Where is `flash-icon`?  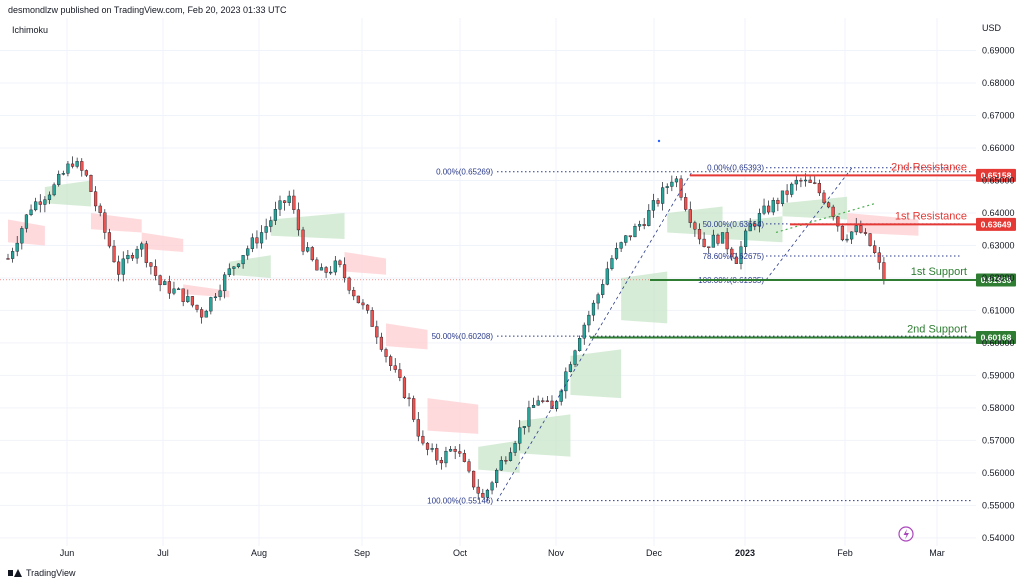
flash-icon is located at coordinates (906, 534).